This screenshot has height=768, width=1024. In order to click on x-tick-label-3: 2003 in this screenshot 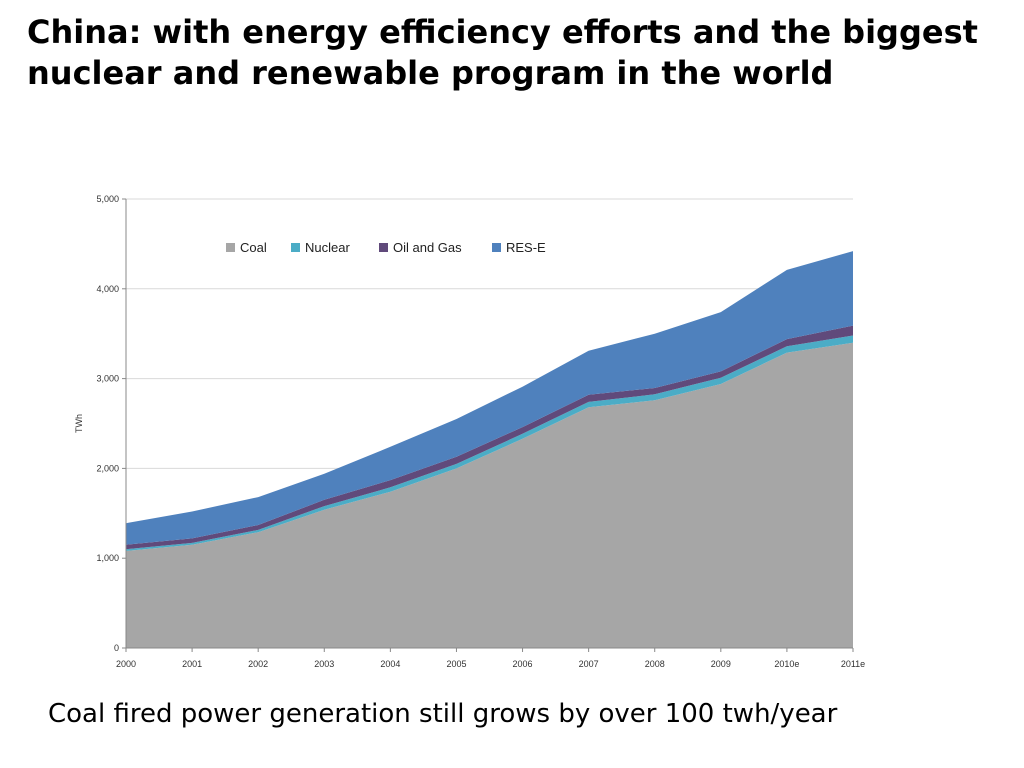, I will do `click(324, 664)`.